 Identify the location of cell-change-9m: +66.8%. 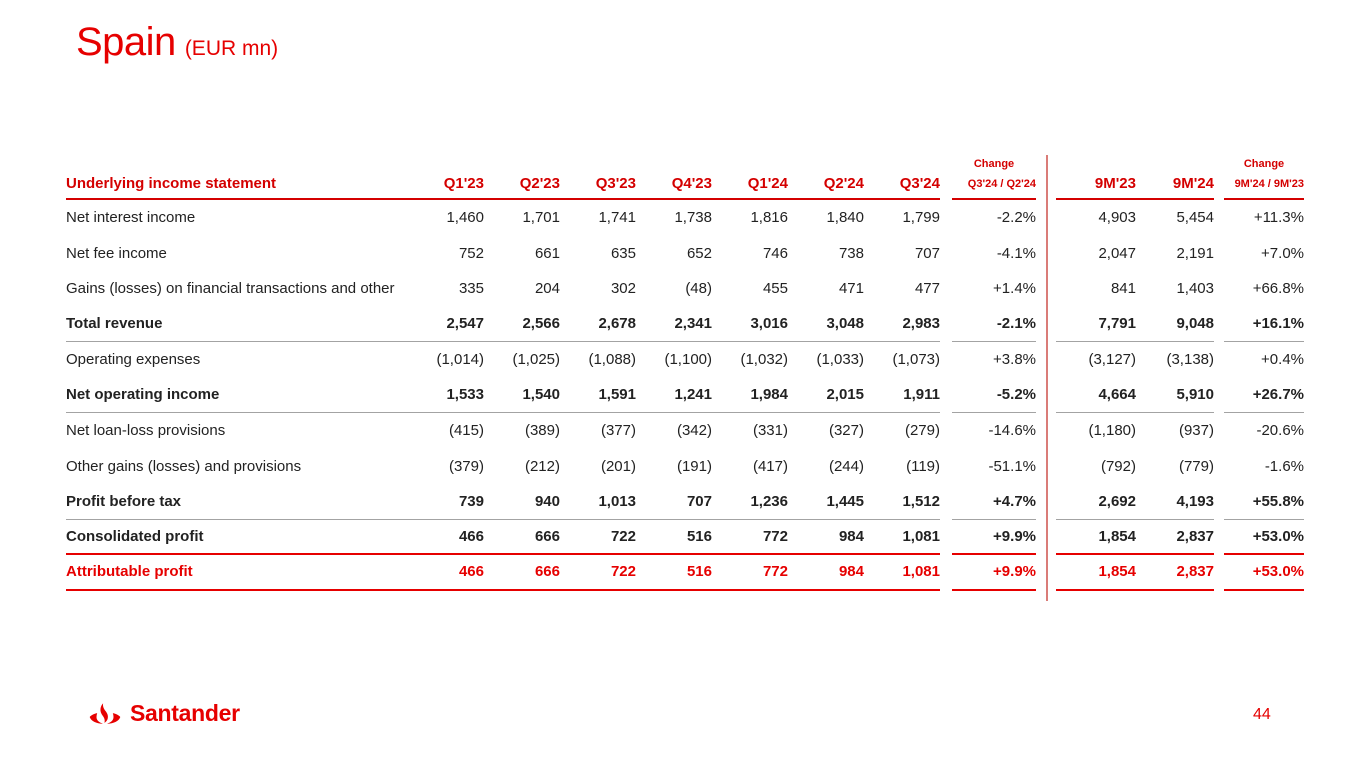
(1278, 289).